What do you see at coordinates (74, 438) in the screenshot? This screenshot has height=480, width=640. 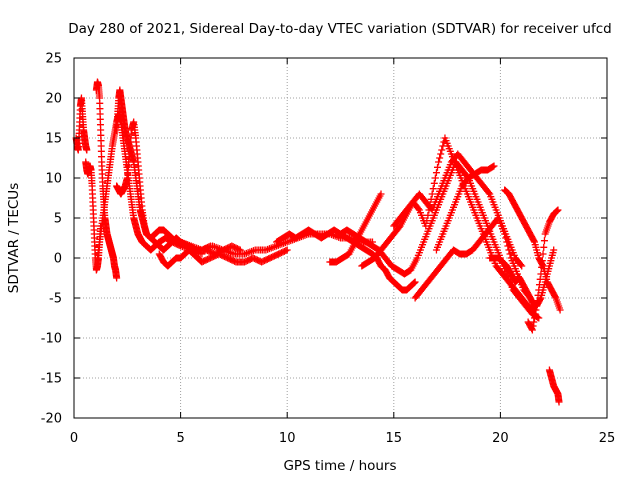 I see `x-tick-label: 0` at bounding box center [74, 438].